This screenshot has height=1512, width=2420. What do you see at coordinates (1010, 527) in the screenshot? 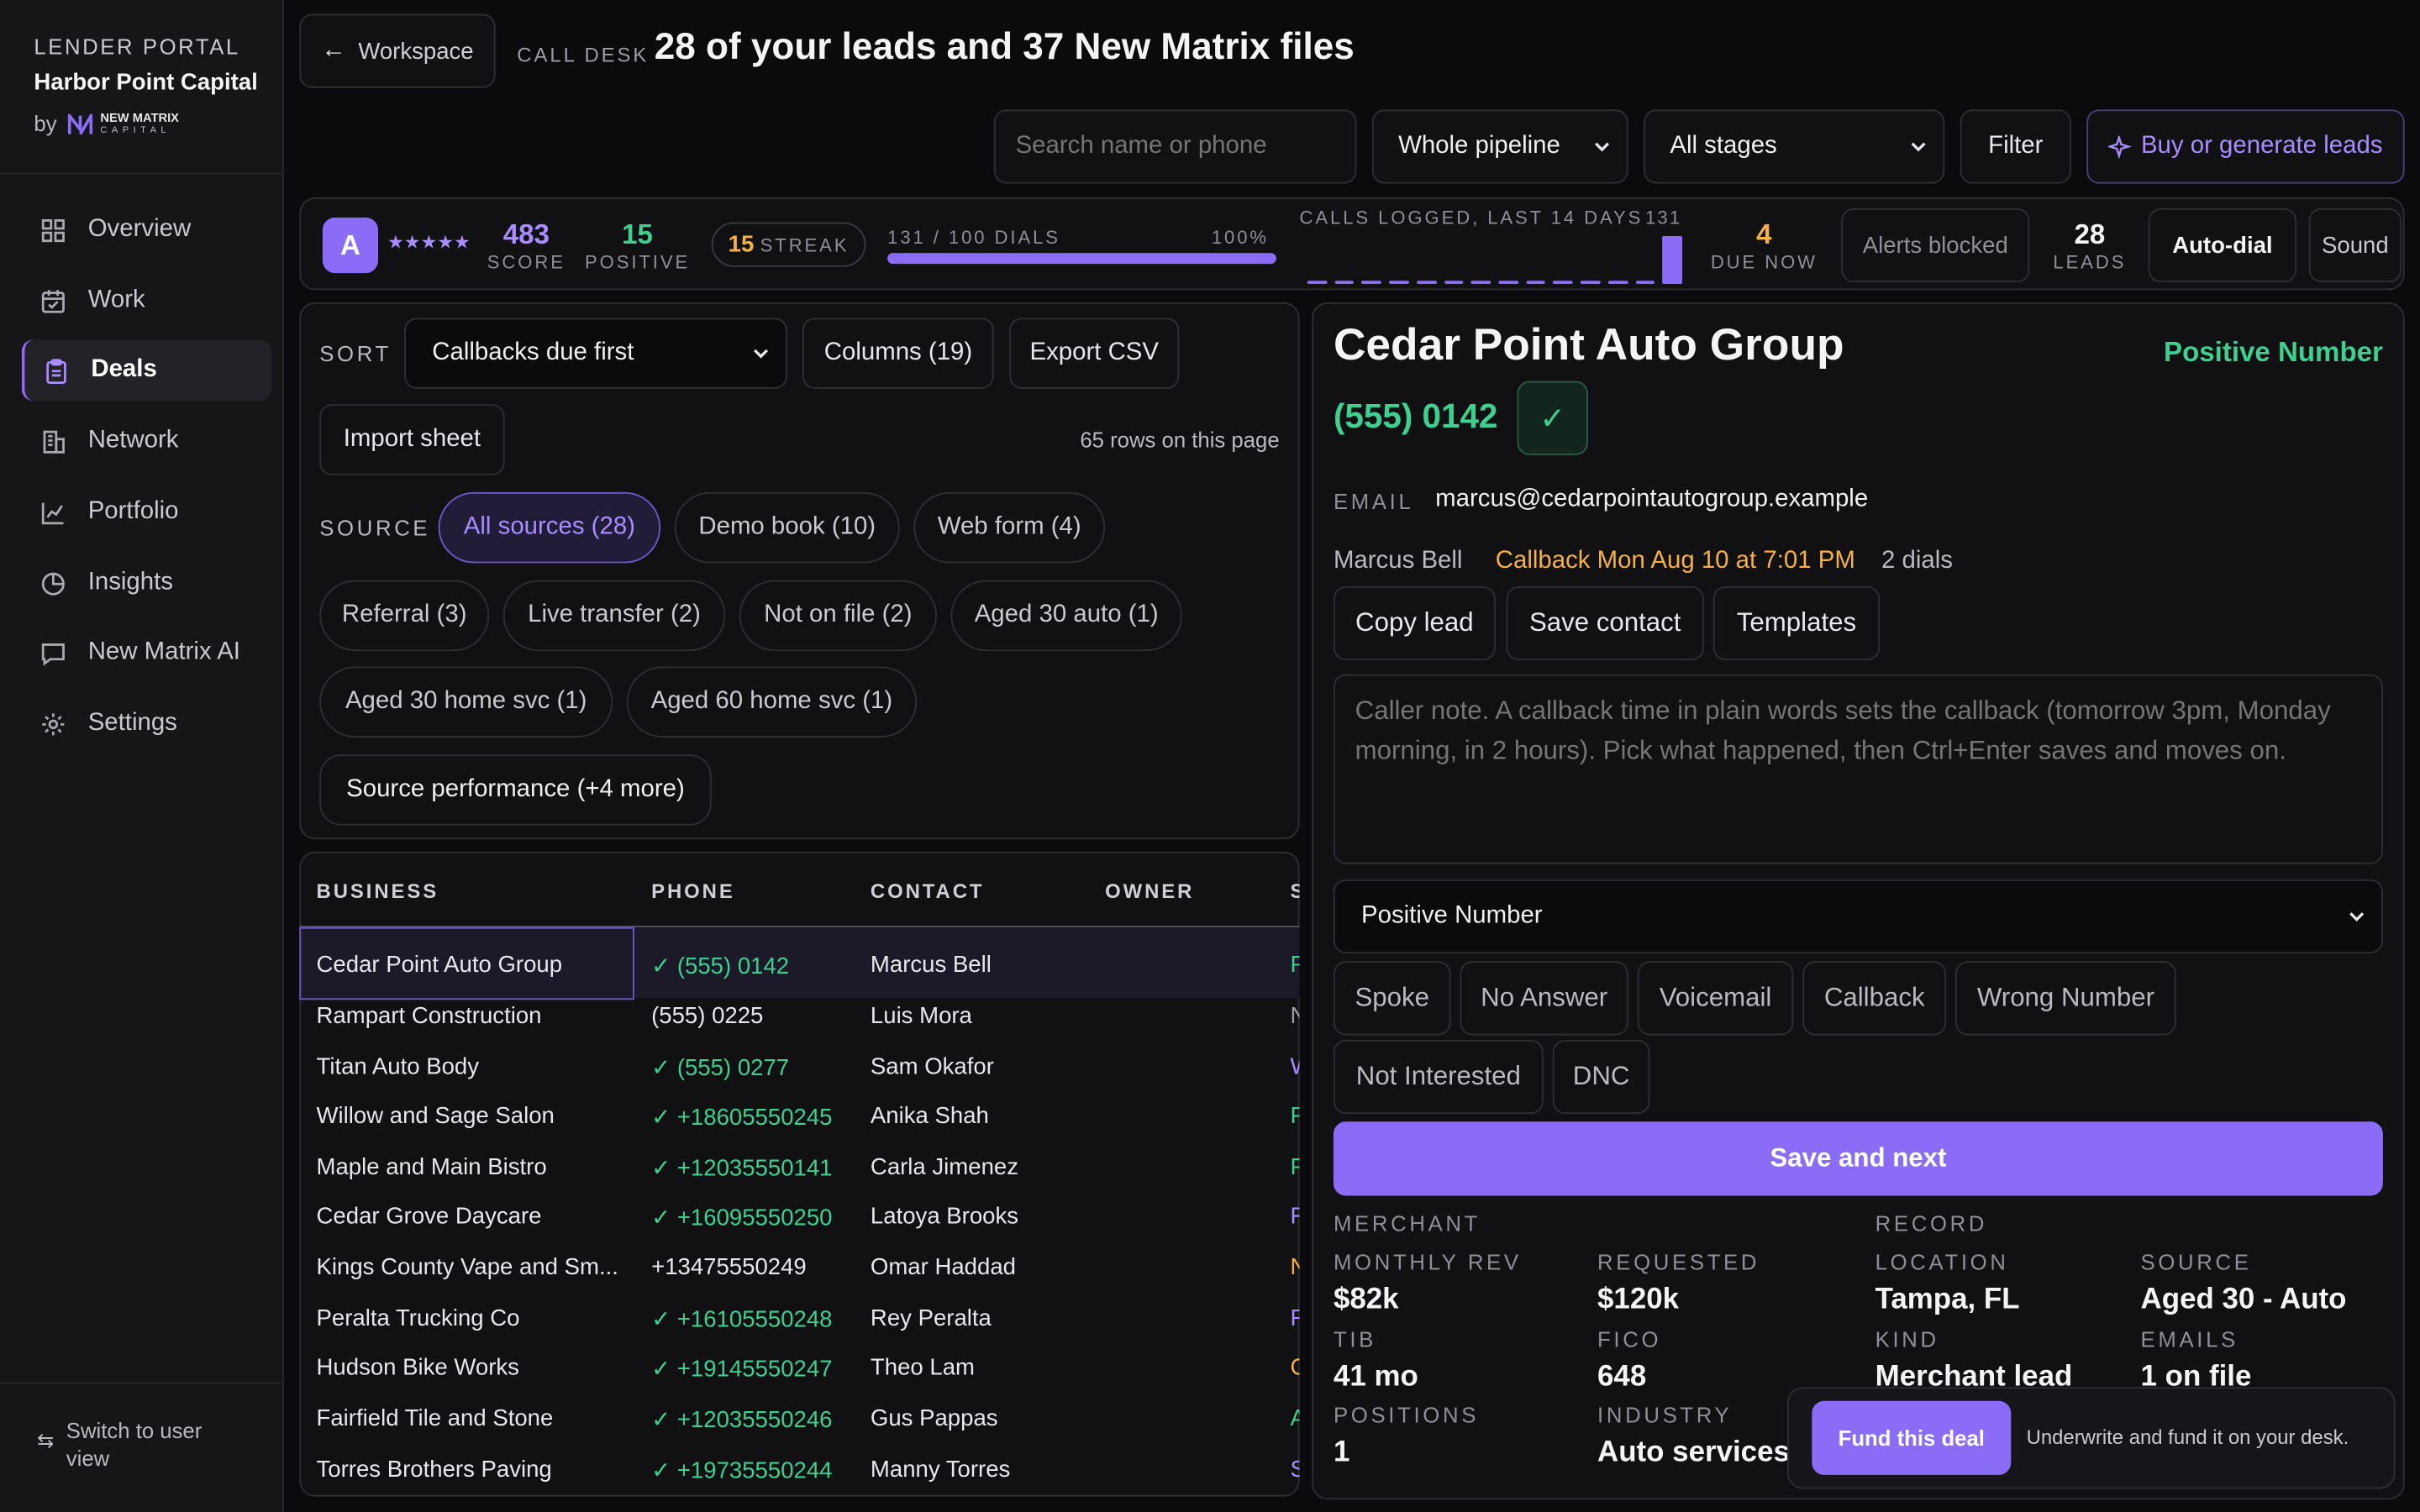
I see `source-chip-web-form: Web form (4)` at bounding box center [1010, 527].